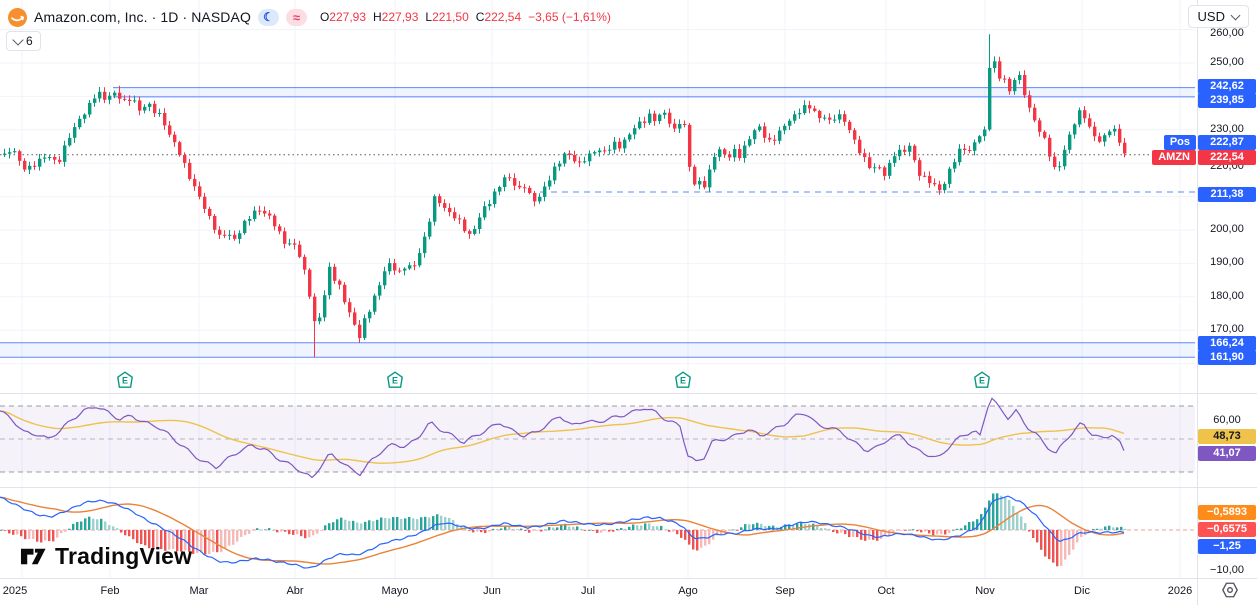 Image resolution: width=1257 pixels, height=605 pixels. Describe the element at coordinates (1227, 420) in the screenshot. I see `price-axis-tick: 60,00` at that location.